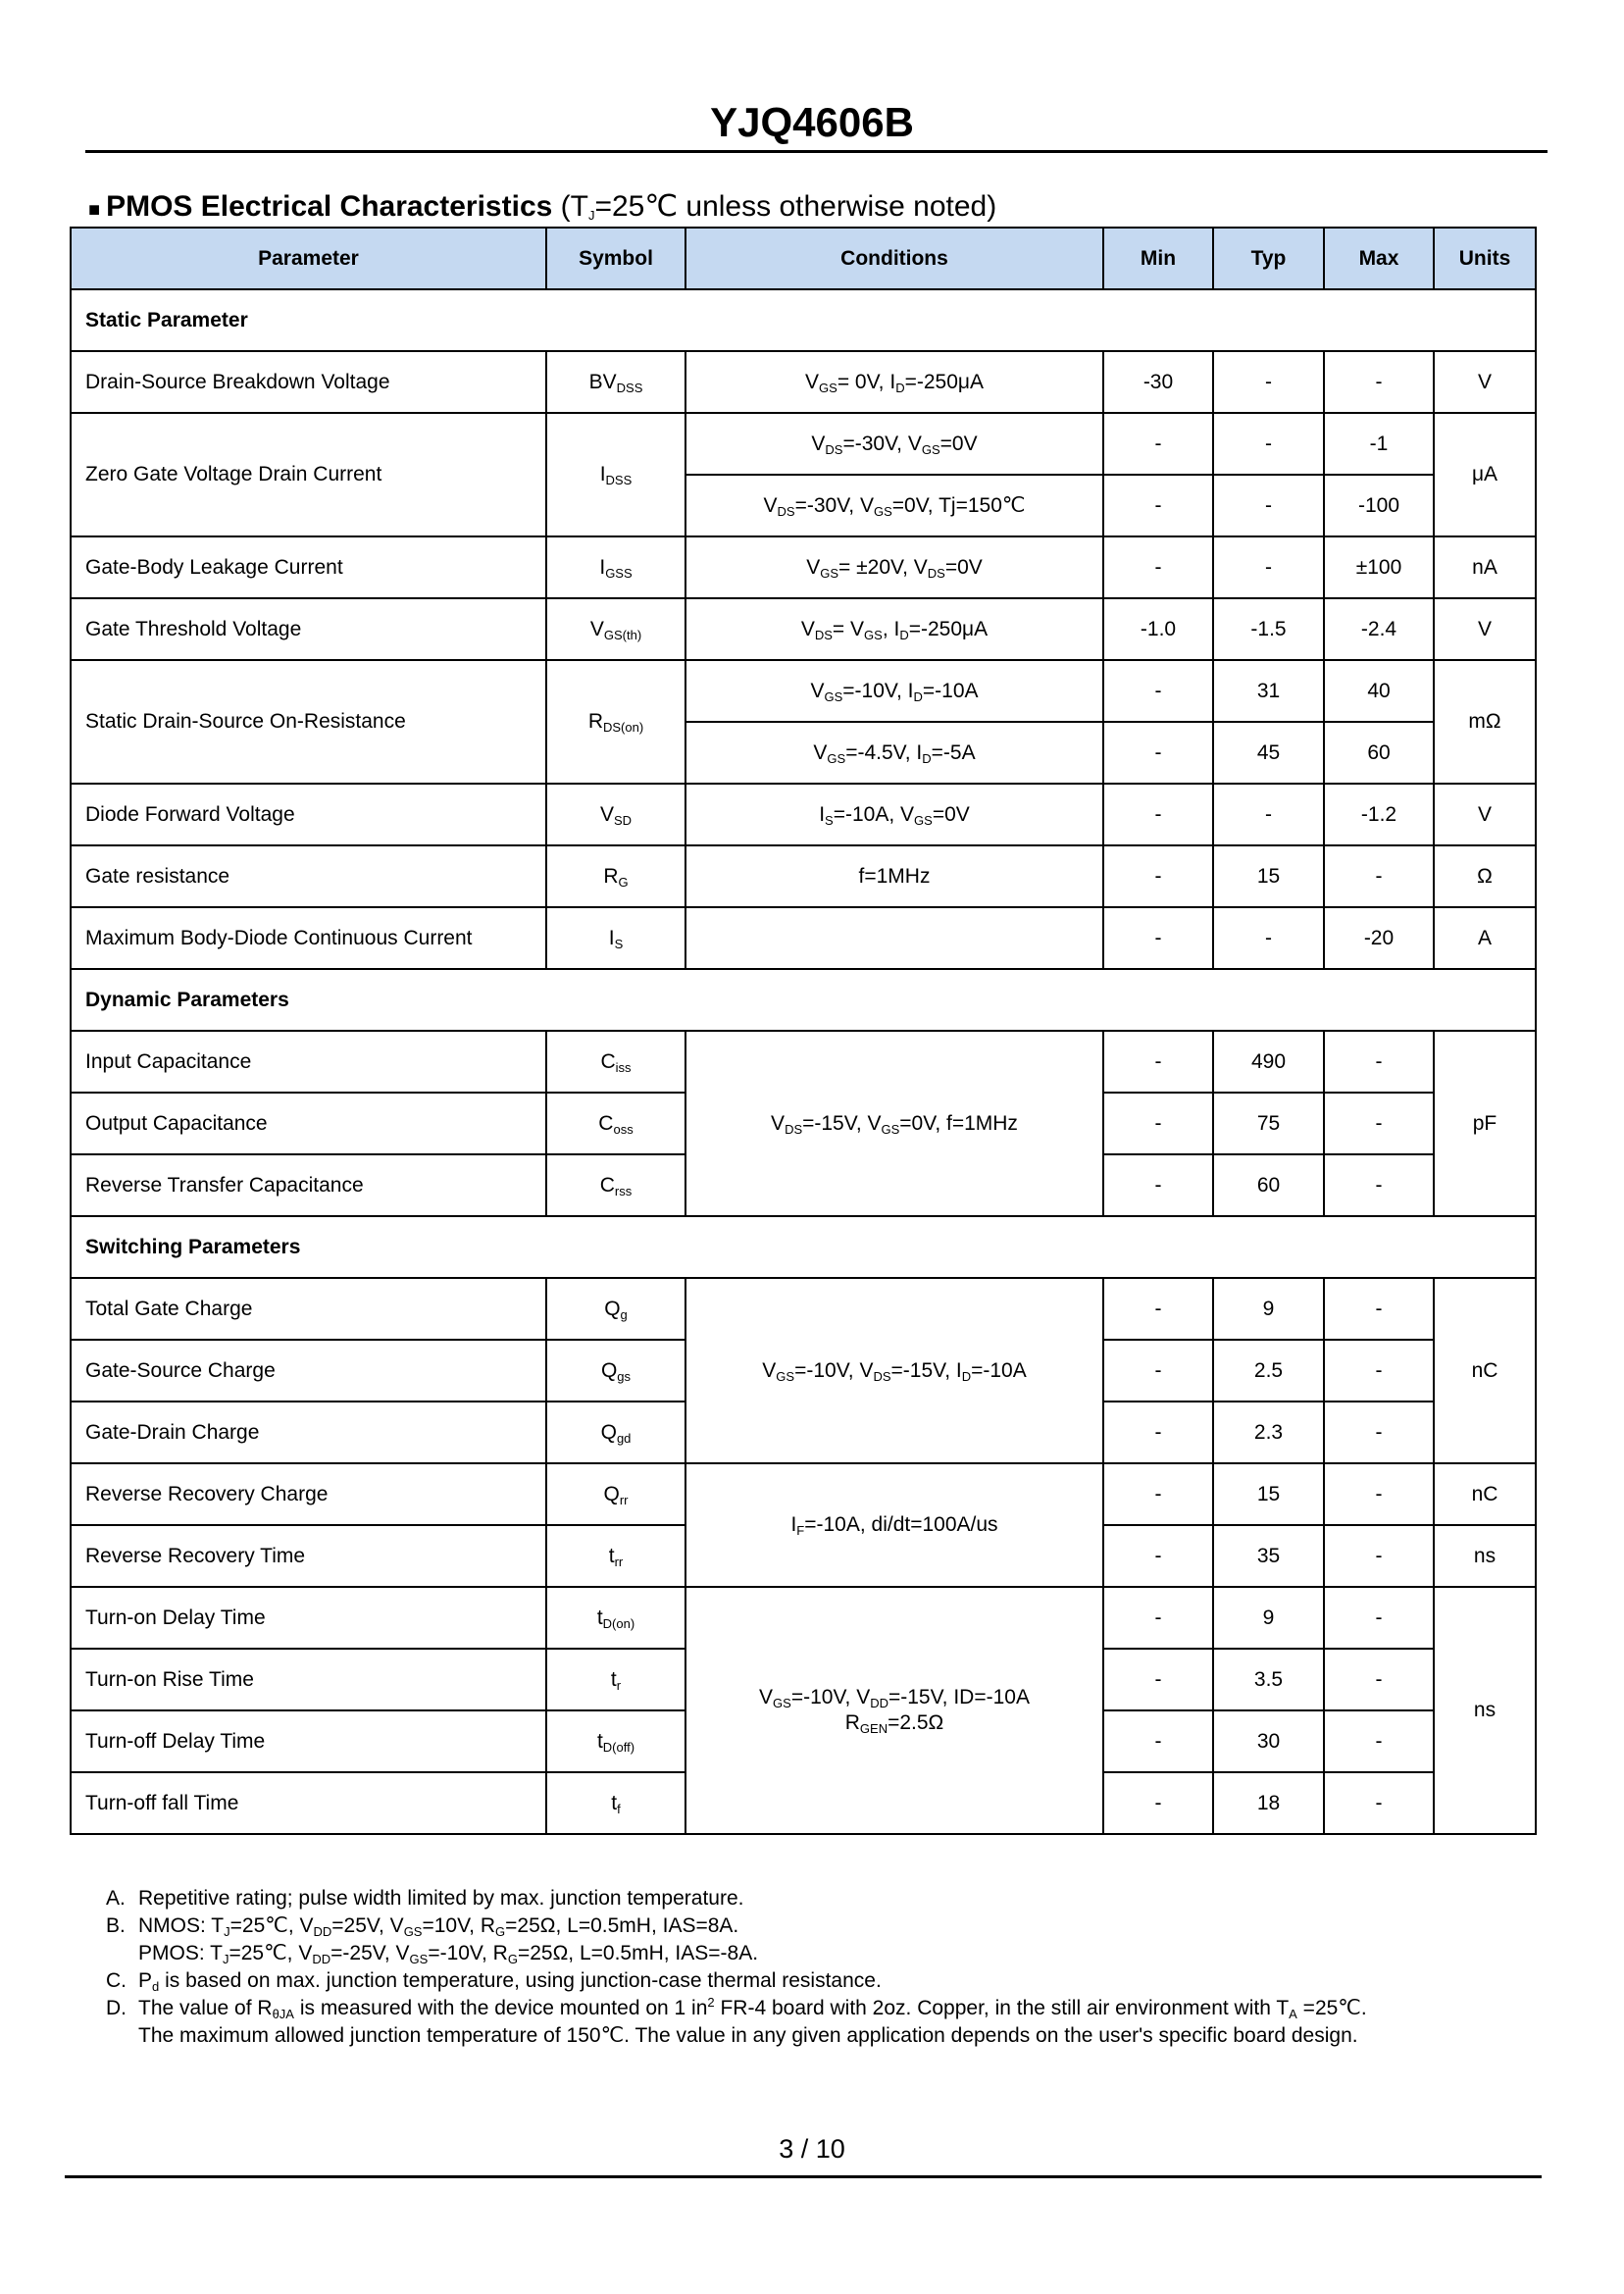  Describe the element at coordinates (1485, 1123) in the screenshot. I see `cell-units: pF` at that location.